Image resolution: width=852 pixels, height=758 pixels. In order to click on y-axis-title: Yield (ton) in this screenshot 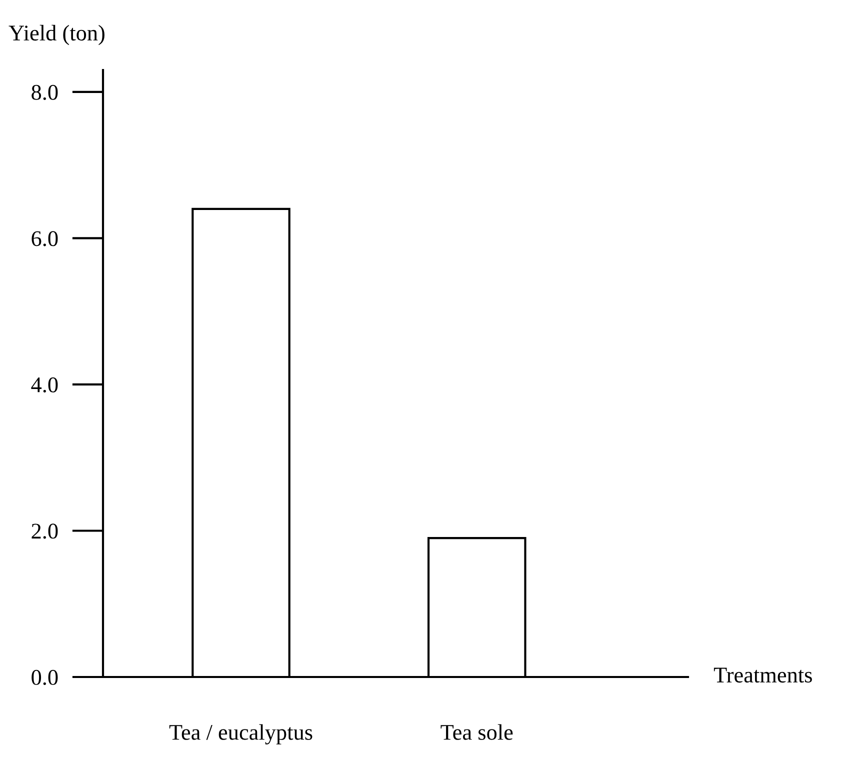, I will do `click(56, 35)`.